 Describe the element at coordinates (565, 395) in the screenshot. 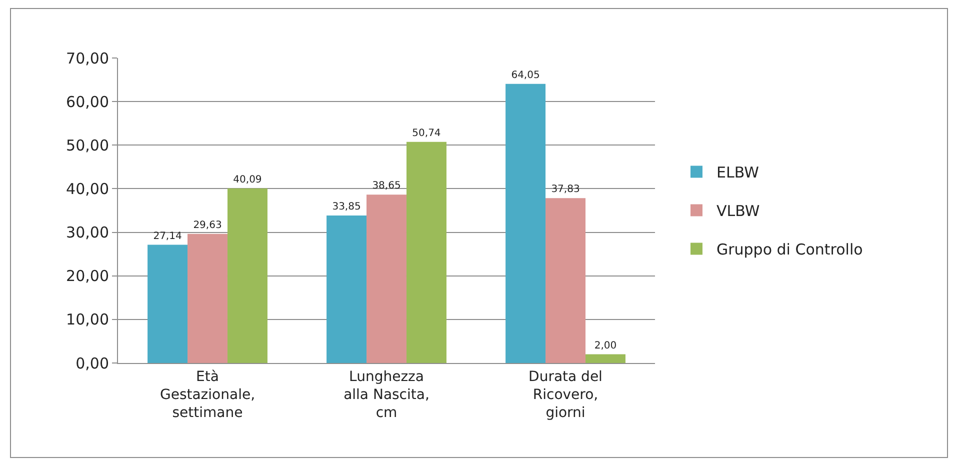

I see `x-tick-label: Durata del Ricovero, giorni` at that location.